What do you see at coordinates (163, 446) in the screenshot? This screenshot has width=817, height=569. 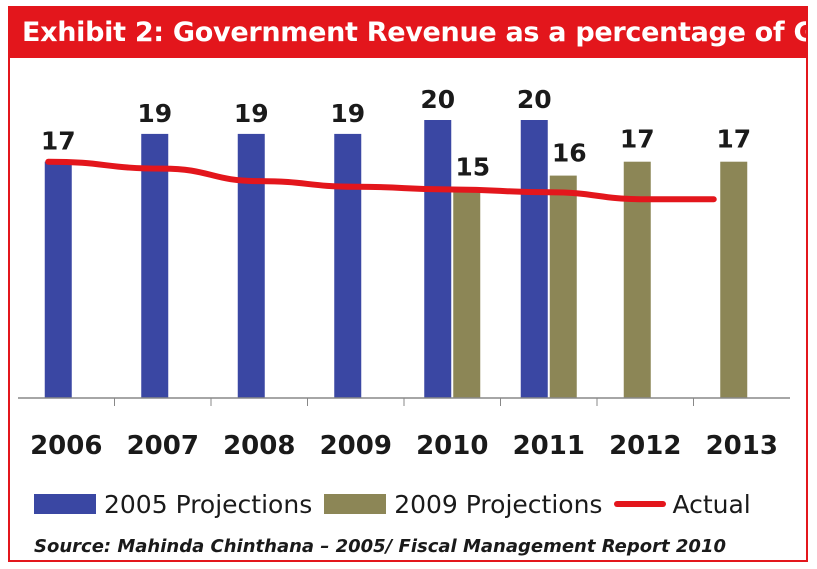 I see `x-tick-label-2007: 2007` at bounding box center [163, 446].